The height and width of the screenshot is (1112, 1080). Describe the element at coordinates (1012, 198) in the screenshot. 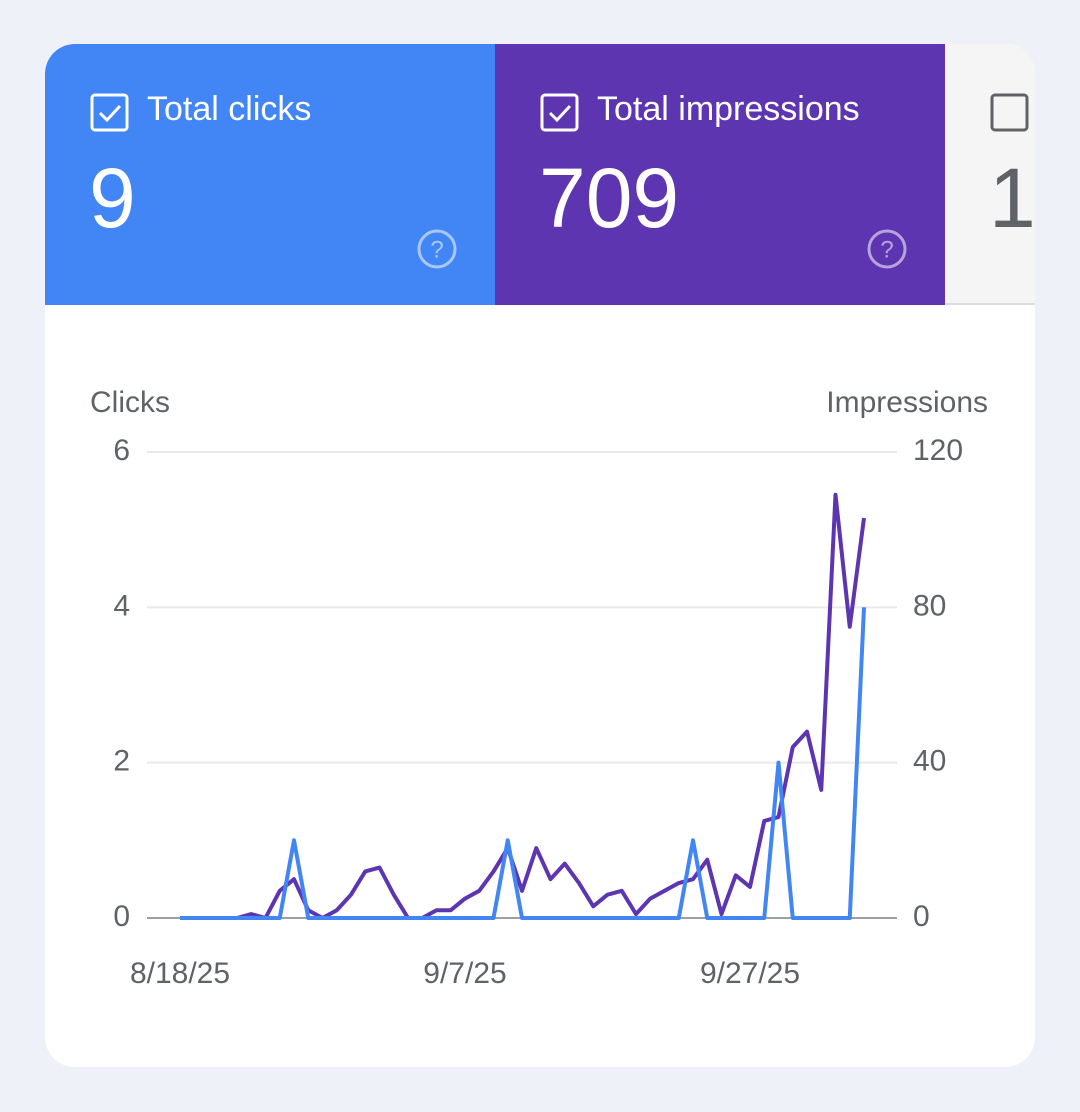

I see `tile-value: 1` at that location.